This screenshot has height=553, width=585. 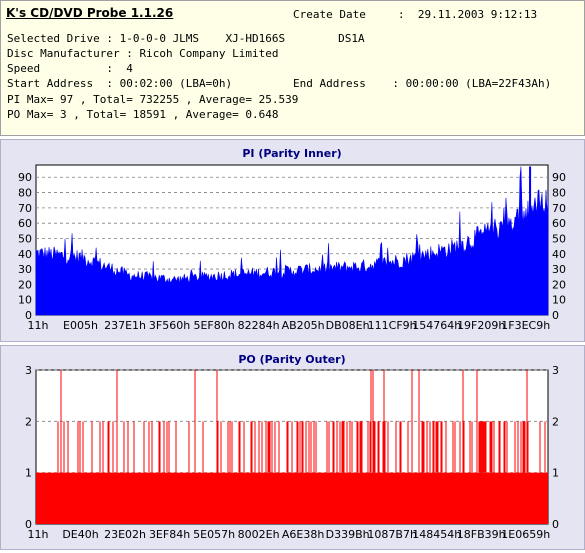 What do you see at coordinates (25, 300) in the screenshot?
I see `pi-ytick-left: 10` at bounding box center [25, 300].